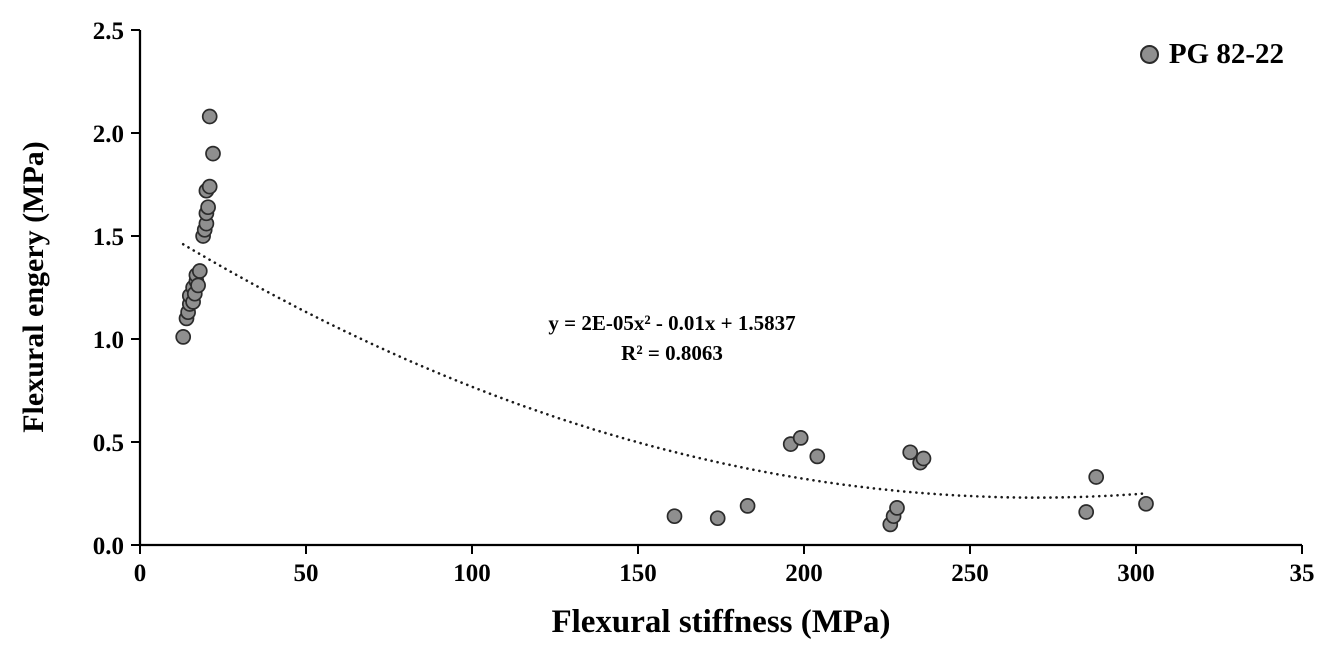 The height and width of the screenshot is (670, 1332). I want to click on y-axis-title: Flexural engery (MPa), so click(33, 287).